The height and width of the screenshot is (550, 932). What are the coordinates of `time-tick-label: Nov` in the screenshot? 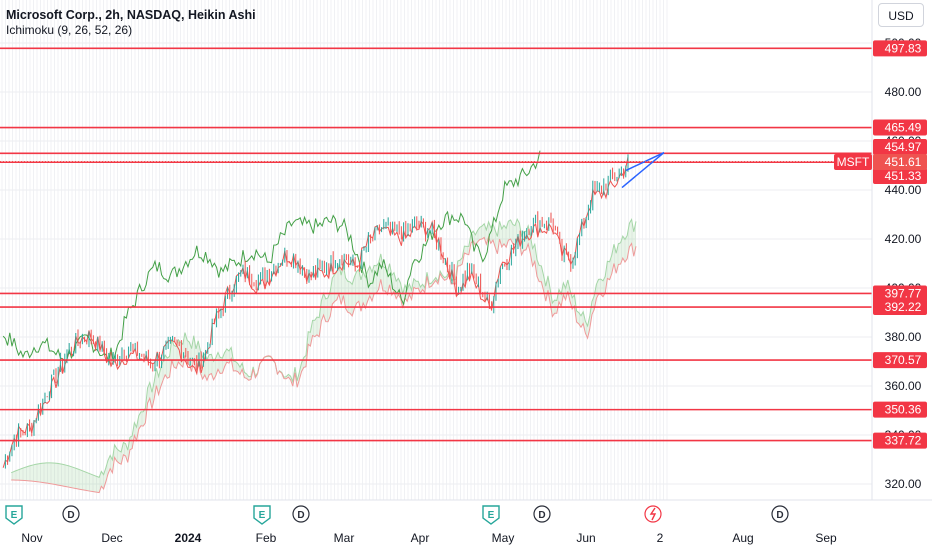 It's located at (31, 538).